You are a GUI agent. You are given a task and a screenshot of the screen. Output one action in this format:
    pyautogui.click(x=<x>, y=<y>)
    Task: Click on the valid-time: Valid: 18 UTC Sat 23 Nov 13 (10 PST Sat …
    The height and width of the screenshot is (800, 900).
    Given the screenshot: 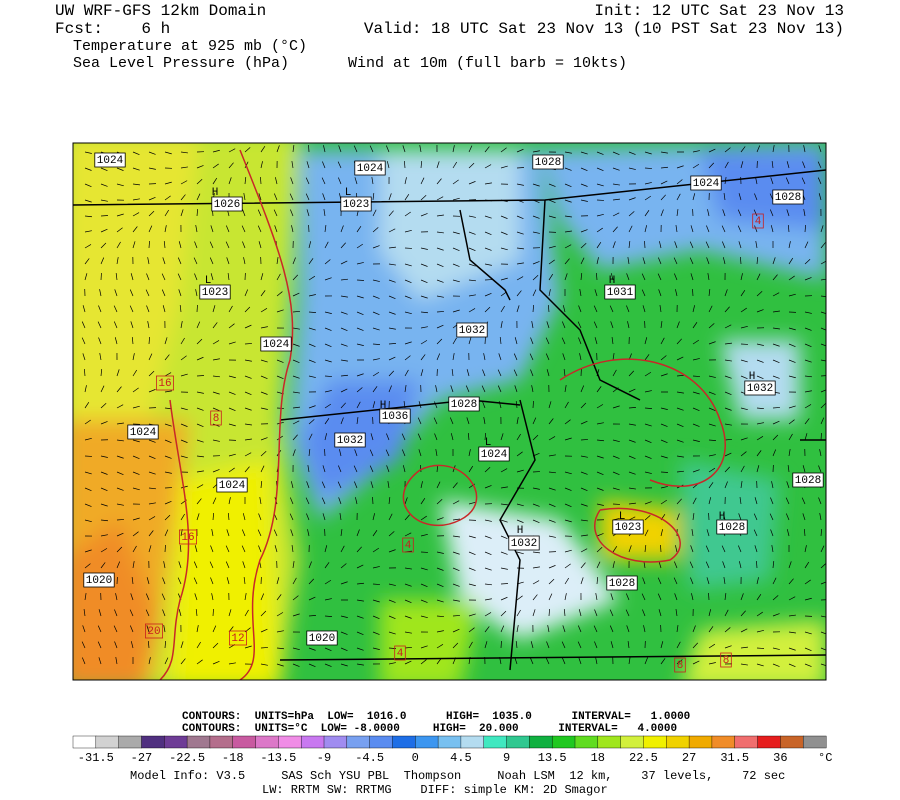 What is the action you would take?
    pyautogui.click(x=604, y=29)
    